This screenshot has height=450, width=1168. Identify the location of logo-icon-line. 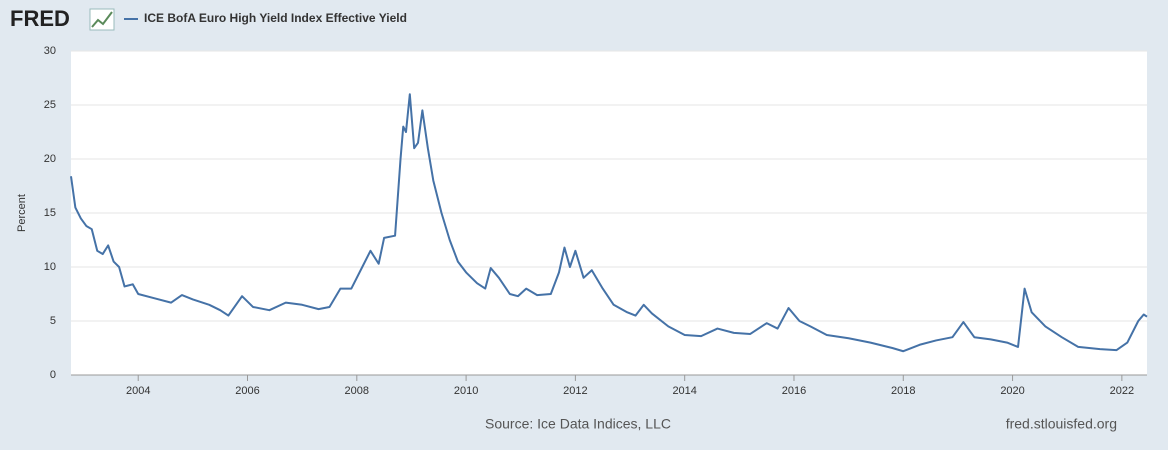
(102, 19).